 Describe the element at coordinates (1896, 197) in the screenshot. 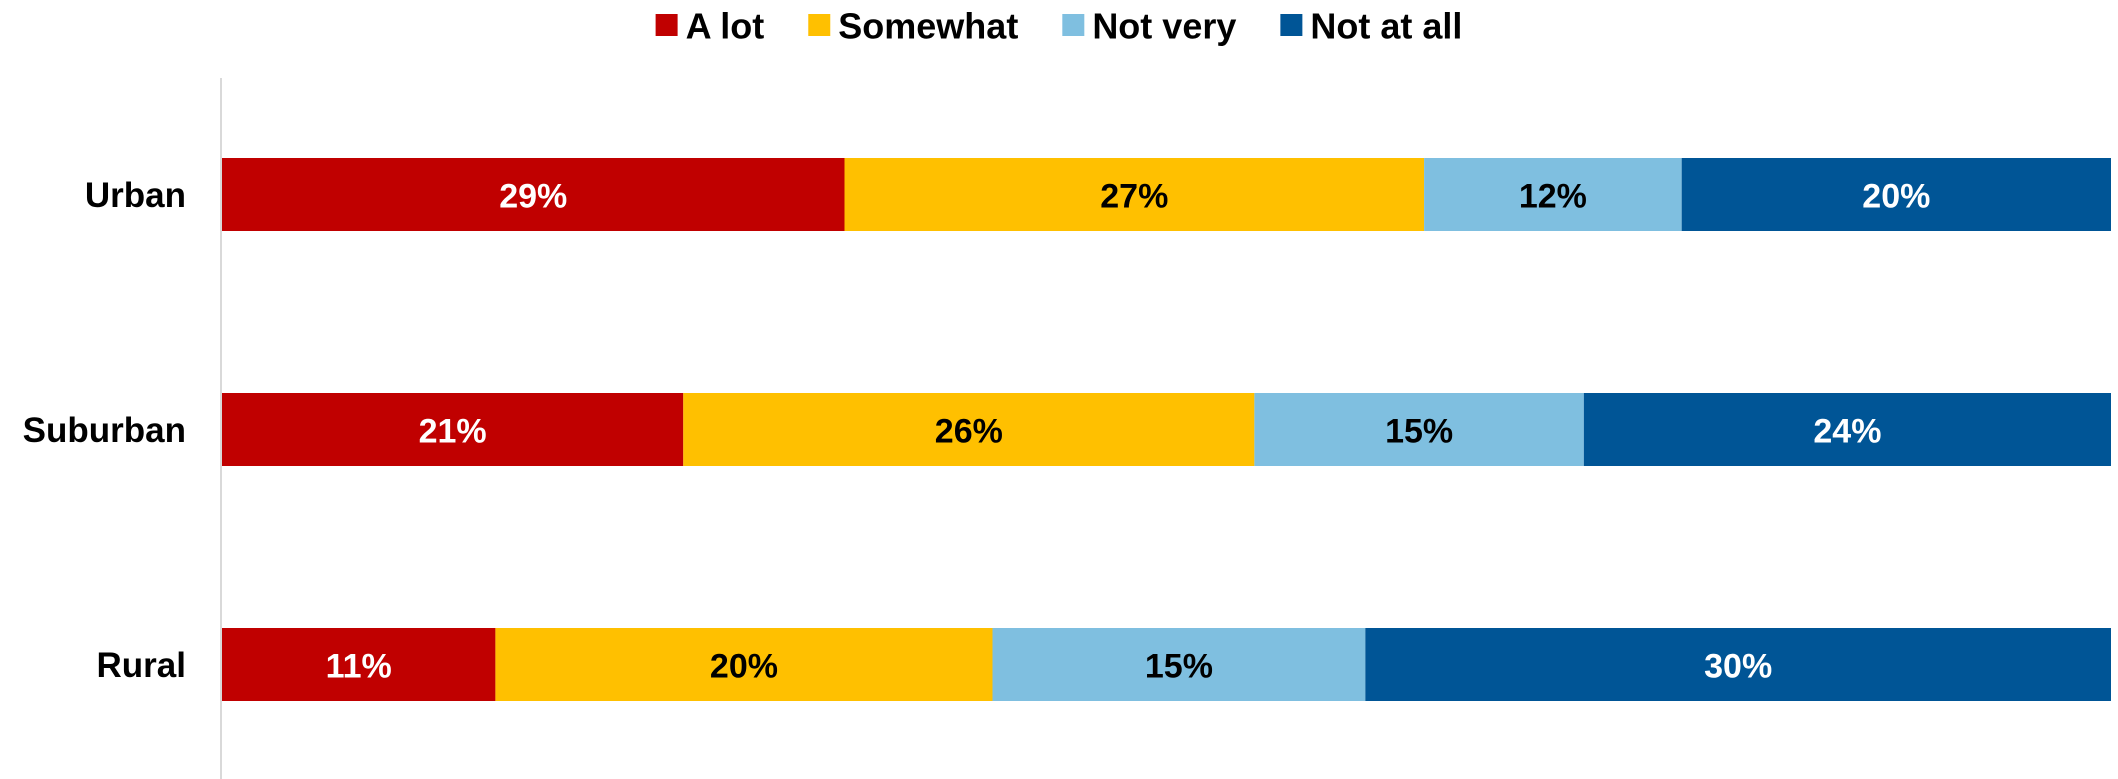

I see `data-label-urban-not-at-all: 20%` at that location.